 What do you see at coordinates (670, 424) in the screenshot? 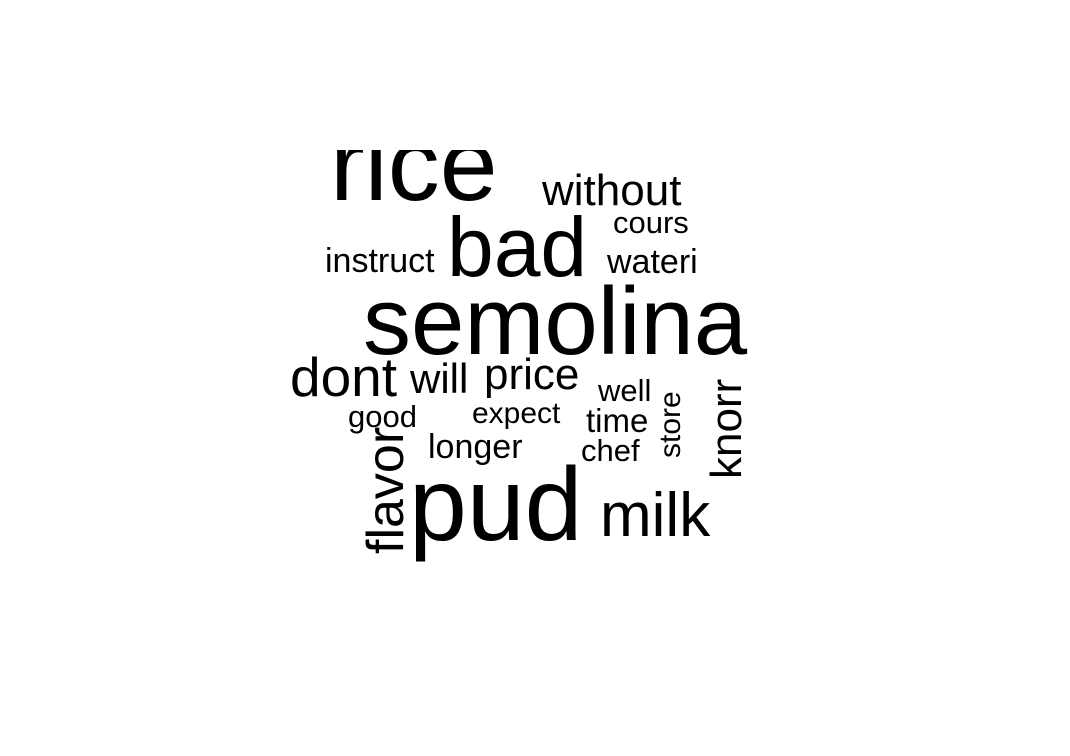
I see `word-store: store` at bounding box center [670, 424].